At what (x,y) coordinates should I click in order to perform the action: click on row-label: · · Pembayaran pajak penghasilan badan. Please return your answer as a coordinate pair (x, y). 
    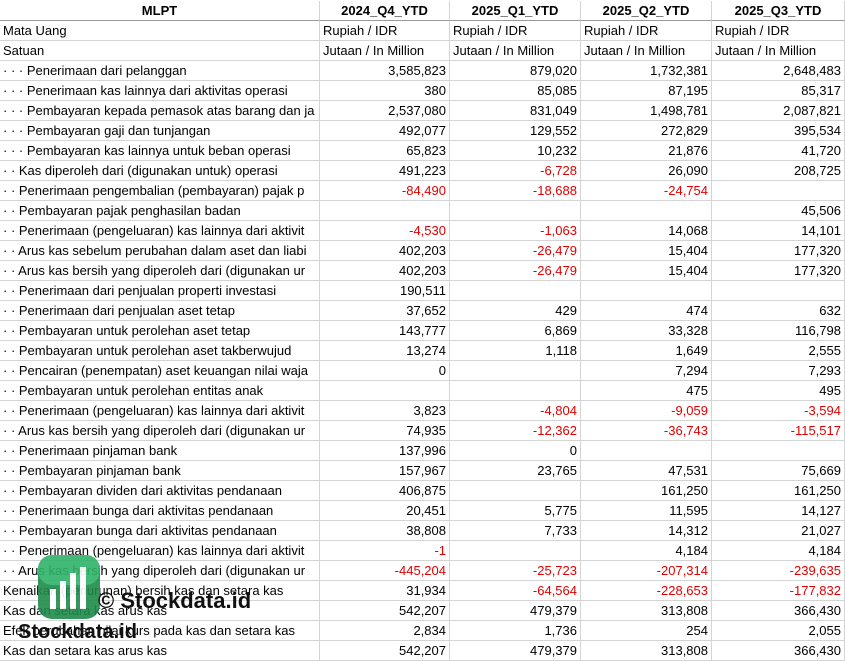
    Looking at the image, I should click on (160, 211).